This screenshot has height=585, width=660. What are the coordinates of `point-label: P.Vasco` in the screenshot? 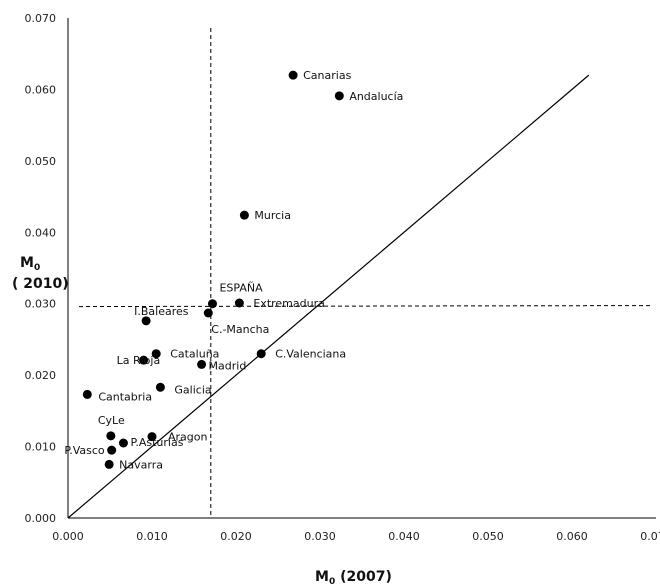 It's located at (84, 450).